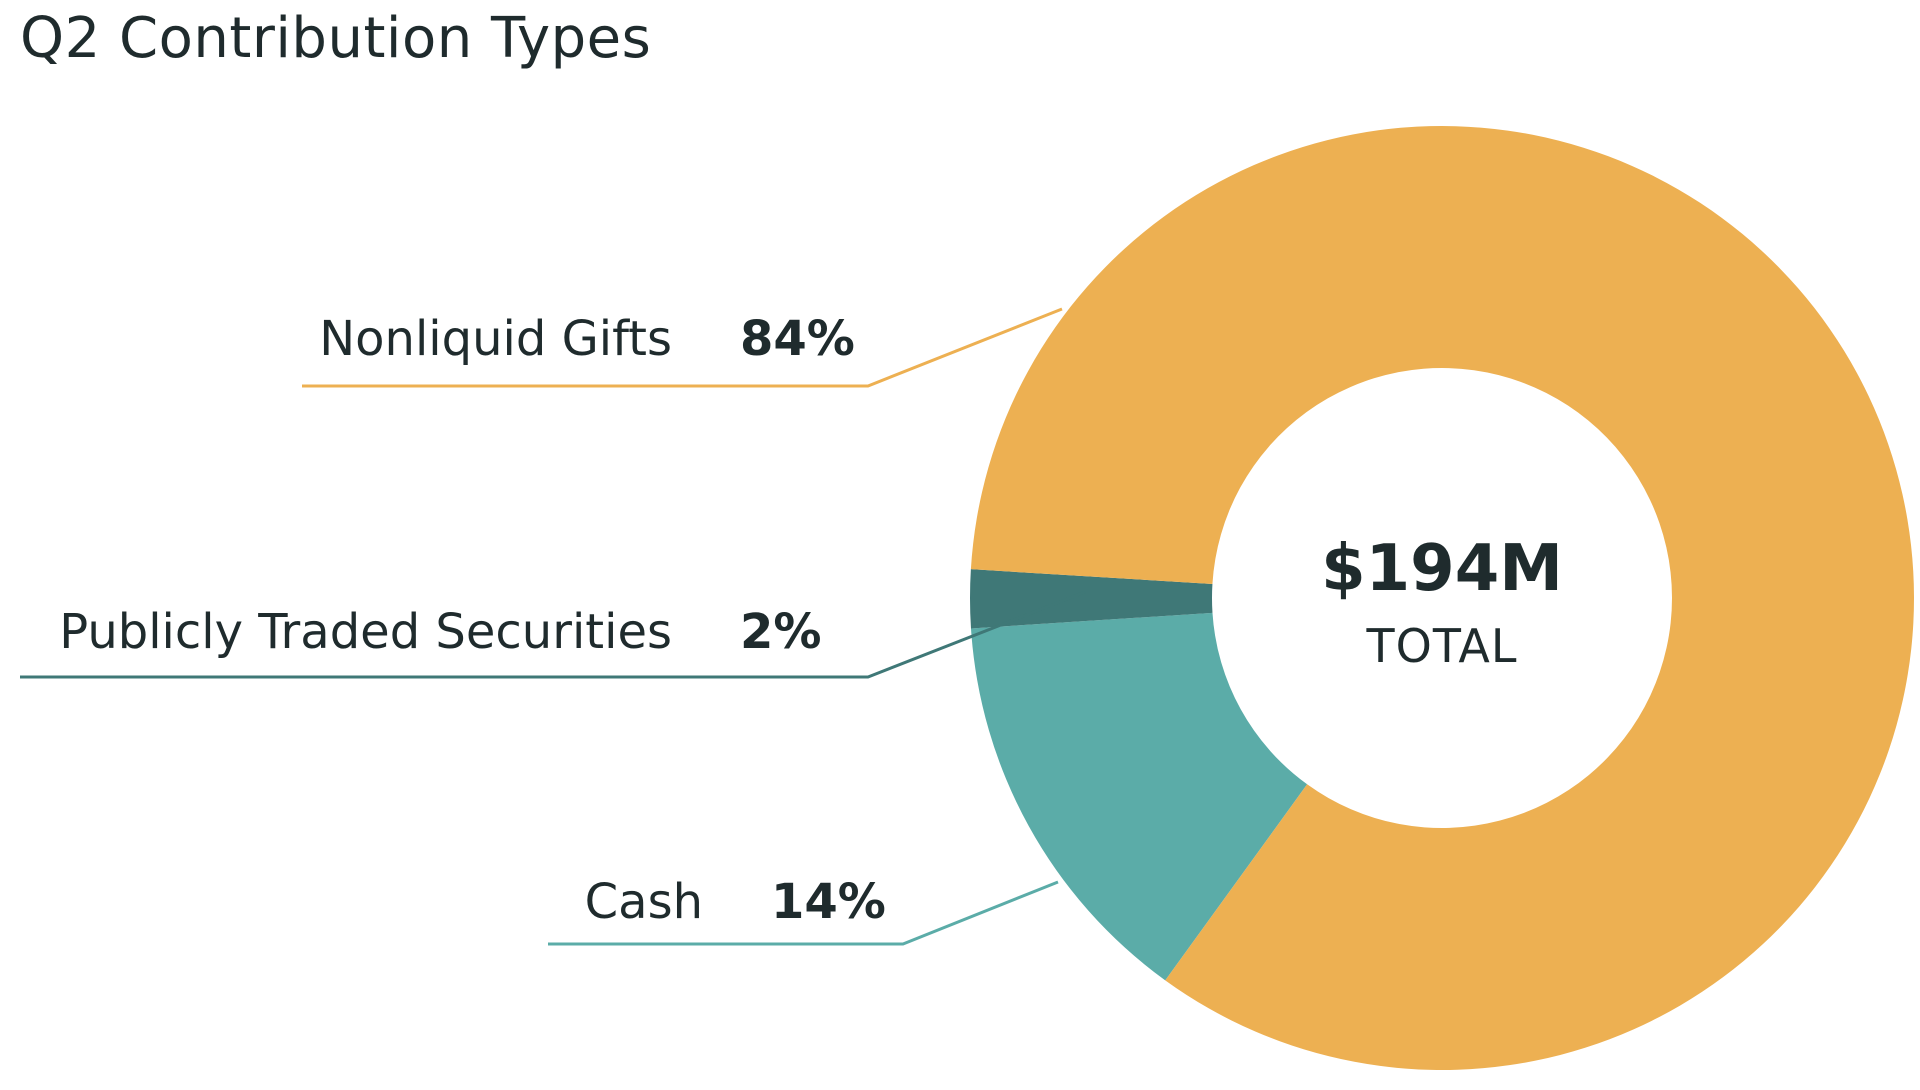 The width and height of the screenshot is (1920, 1090). I want to click on total-caption: TOTAL, so click(1442, 646).